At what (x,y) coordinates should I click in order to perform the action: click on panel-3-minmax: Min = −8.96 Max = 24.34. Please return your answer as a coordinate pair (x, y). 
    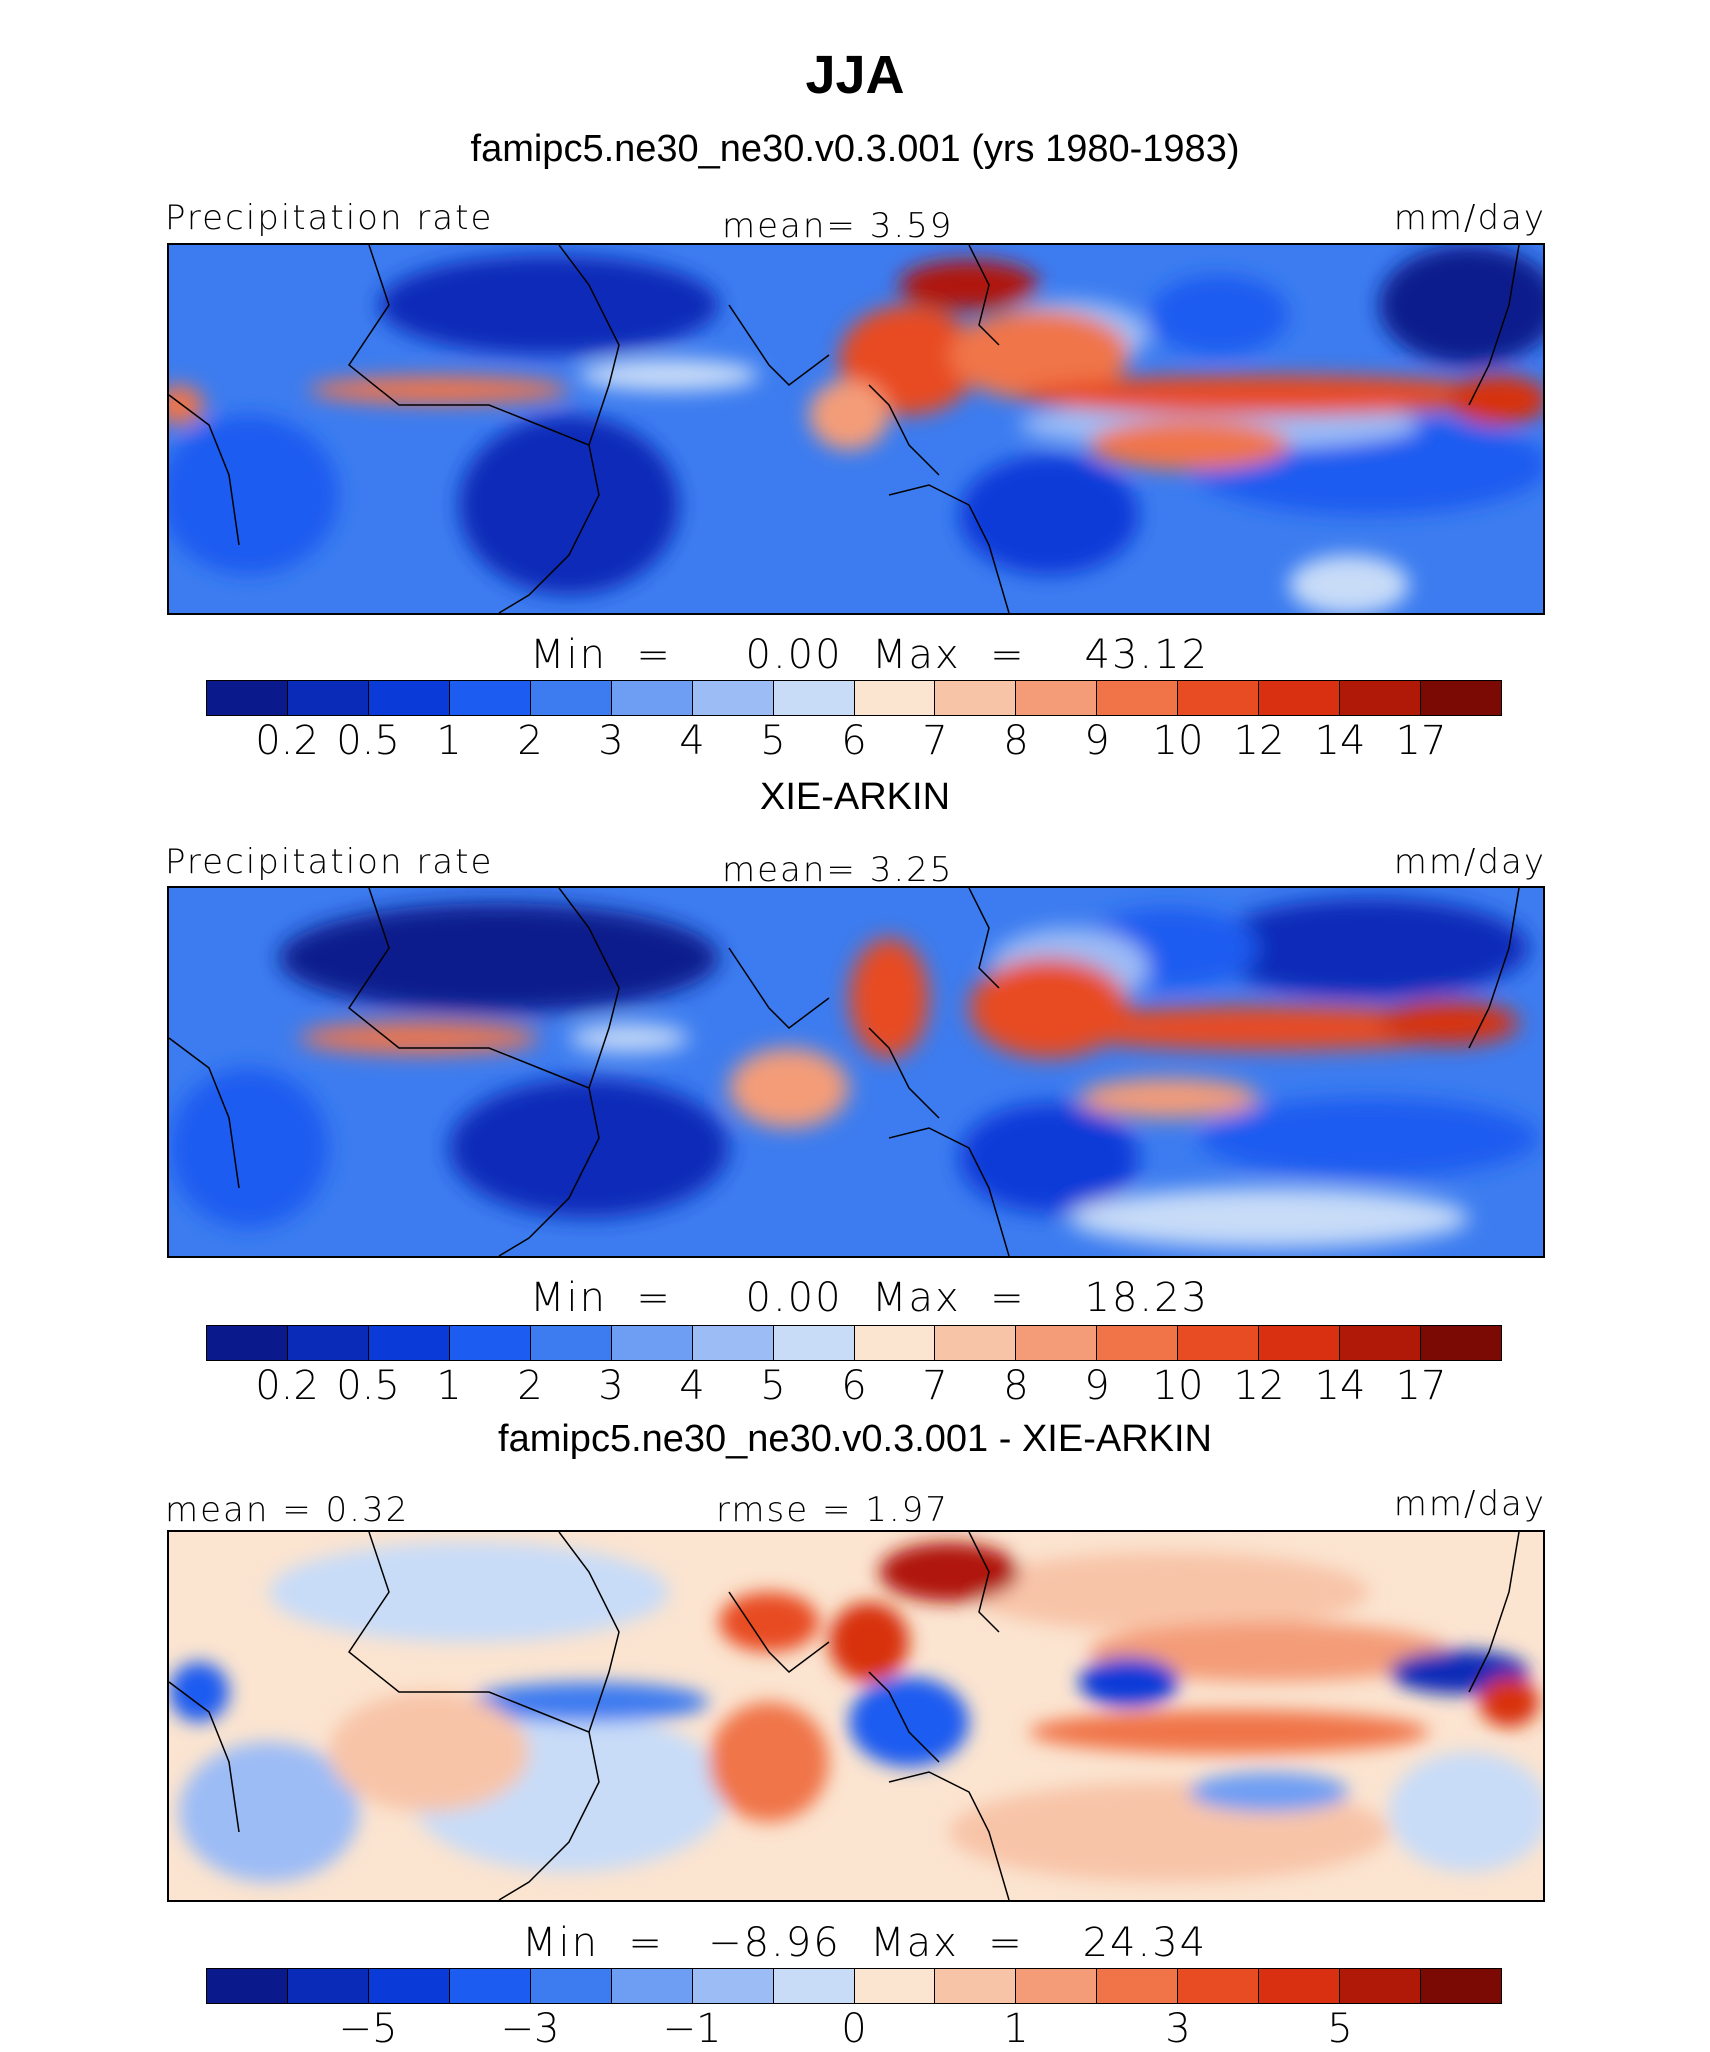
    Looking at the image, I should click on (865, 1943).